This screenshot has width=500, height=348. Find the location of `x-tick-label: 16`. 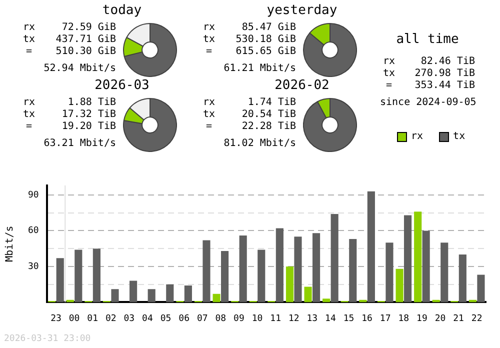

x-tick-label: 16 is located at coordinates (367, 319).